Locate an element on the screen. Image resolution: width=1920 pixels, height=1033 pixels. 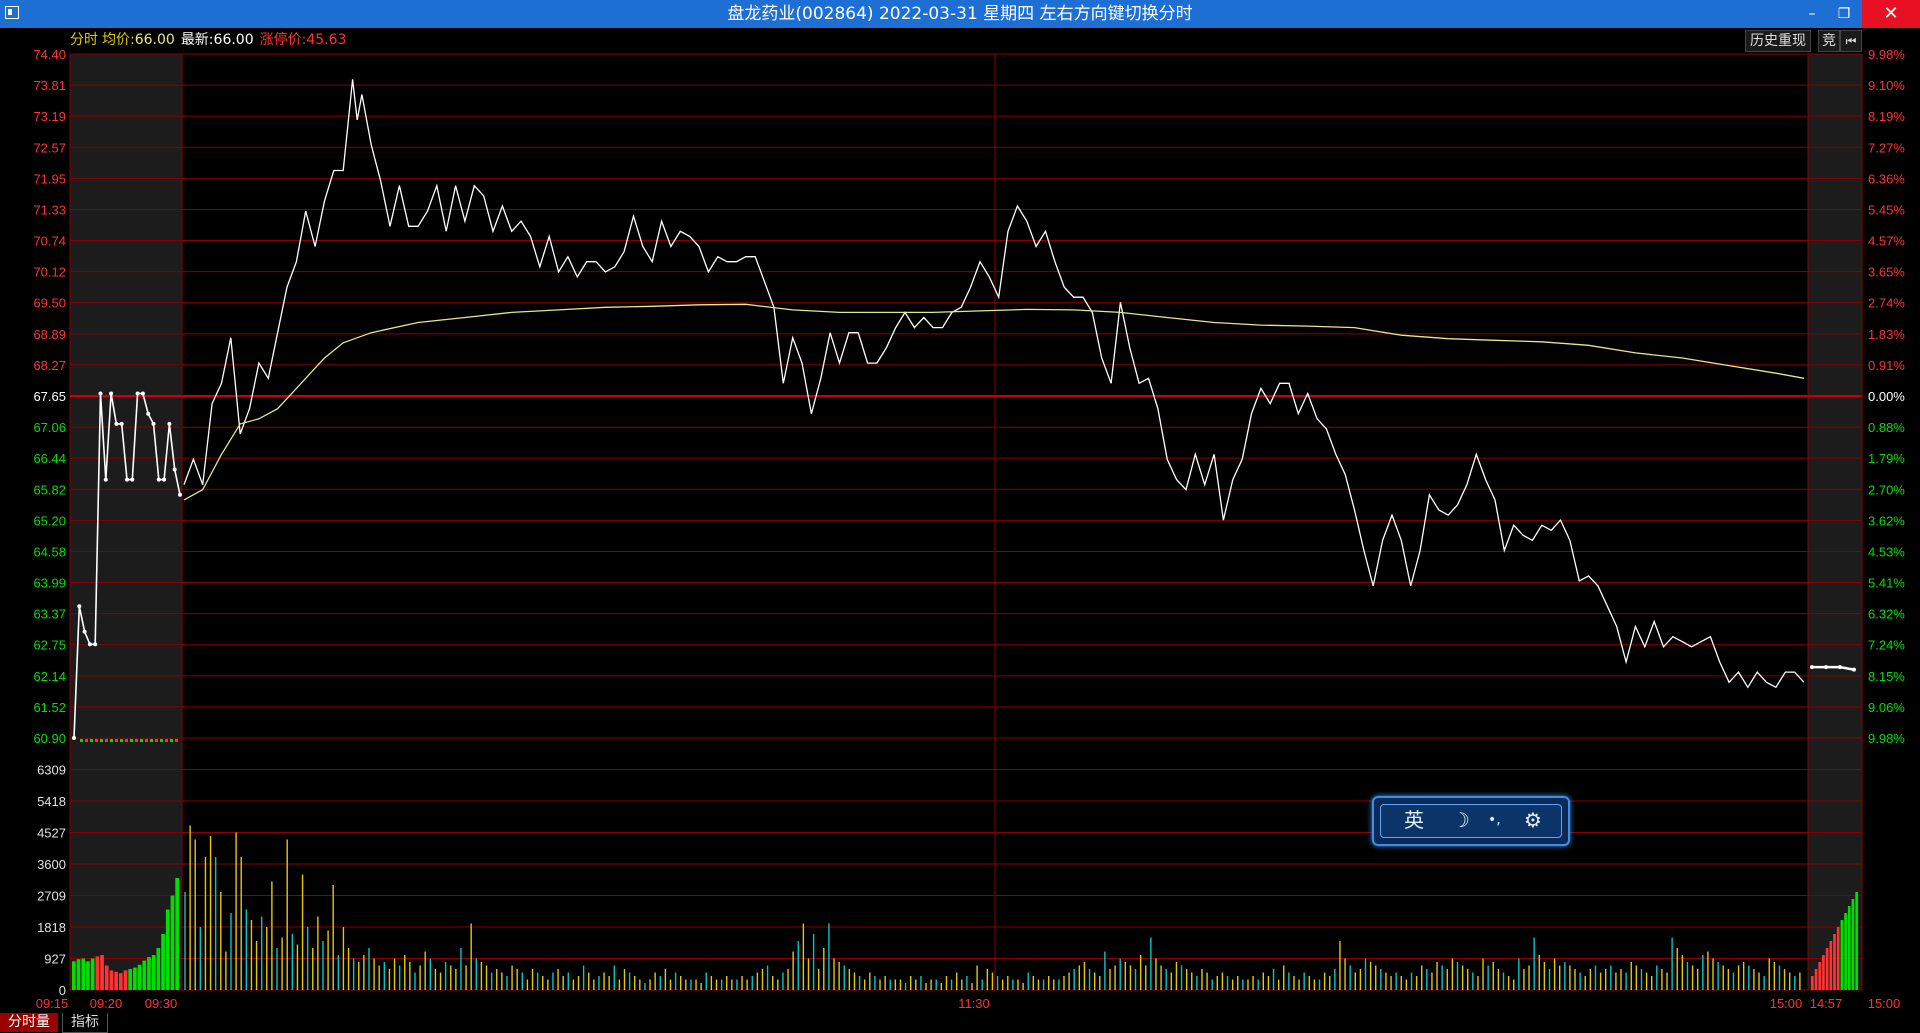
price-tick-label: 62.14 is located at coordinates (49, 676).